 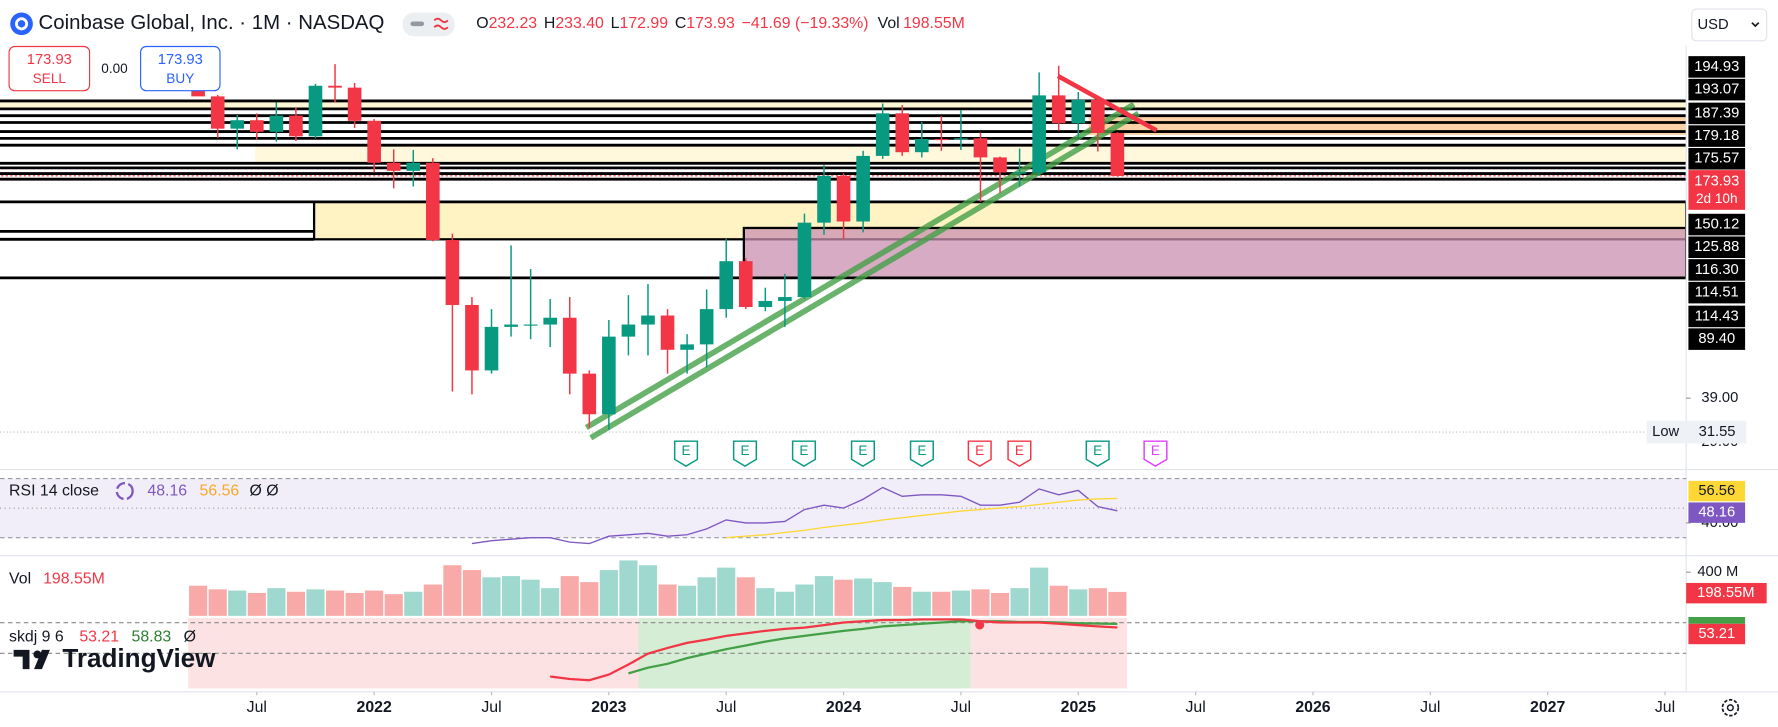 What do you see at coordinates (139, 658) in the screenshot?
I see `tradingview-logo: TradingView` at bounding box center [139, 658].